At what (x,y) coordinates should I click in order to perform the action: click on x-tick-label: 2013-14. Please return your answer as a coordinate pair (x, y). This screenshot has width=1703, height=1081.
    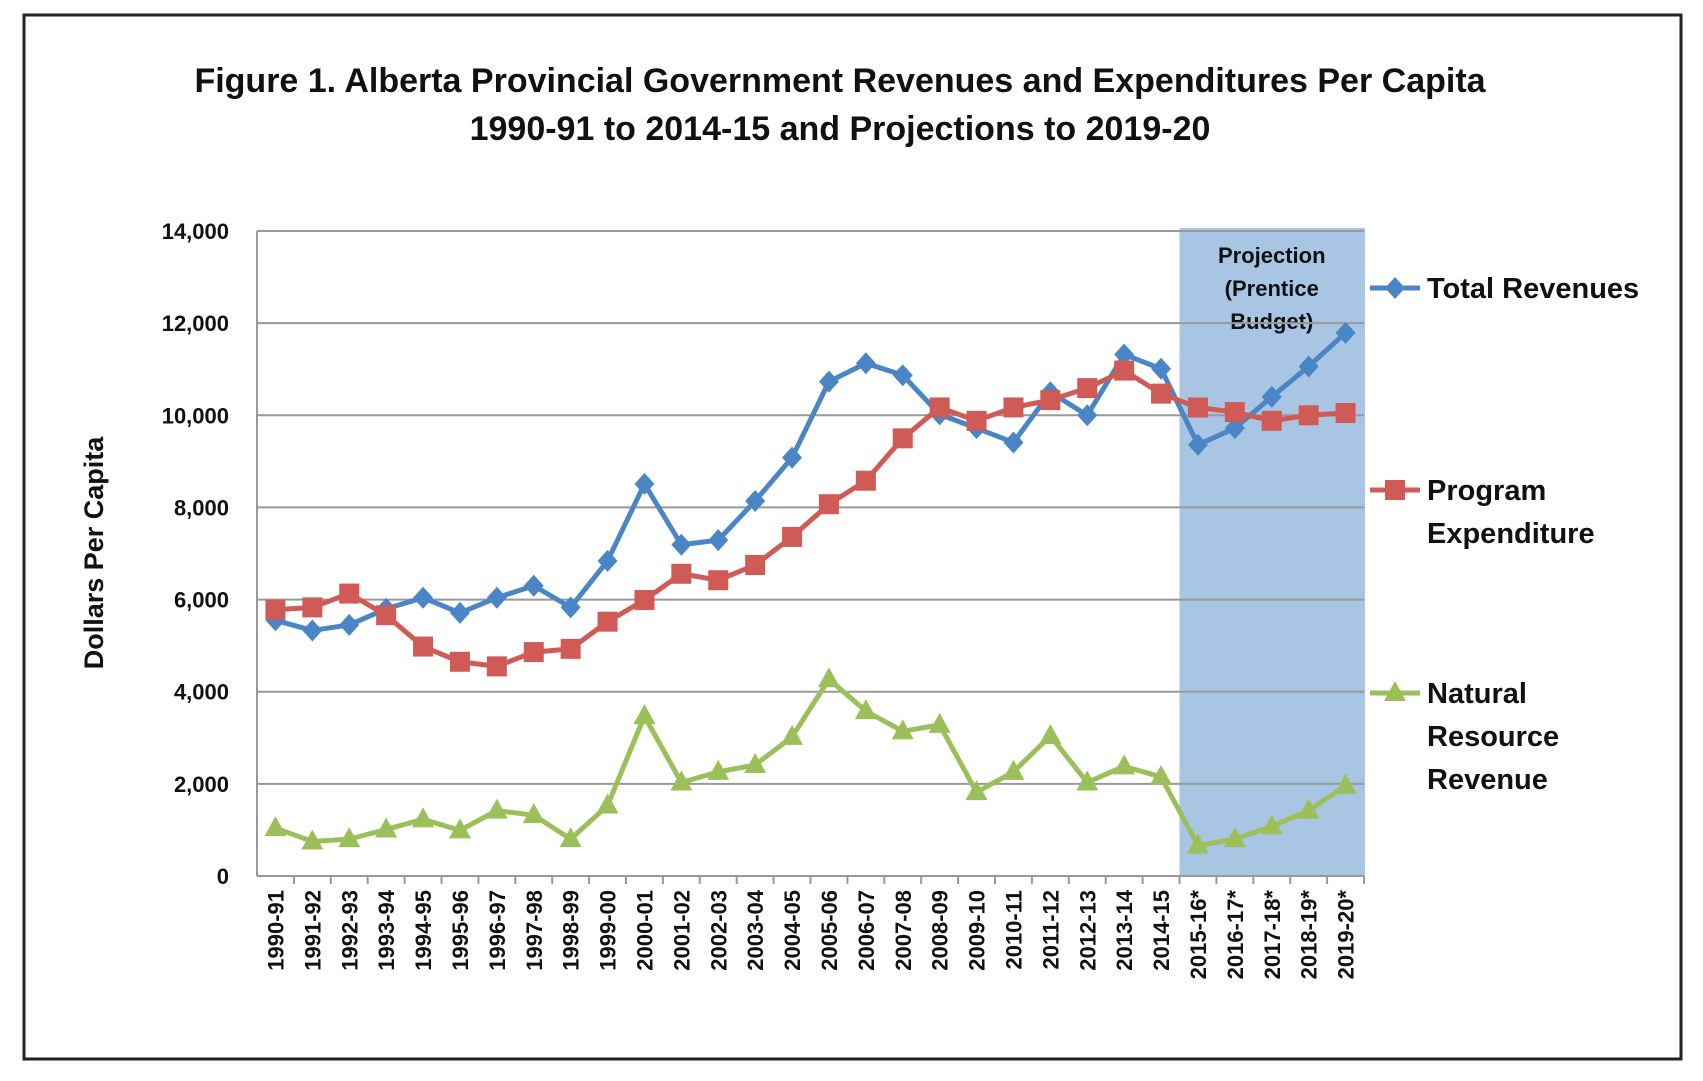
    Looking at the image, I should click on (1124, 930).